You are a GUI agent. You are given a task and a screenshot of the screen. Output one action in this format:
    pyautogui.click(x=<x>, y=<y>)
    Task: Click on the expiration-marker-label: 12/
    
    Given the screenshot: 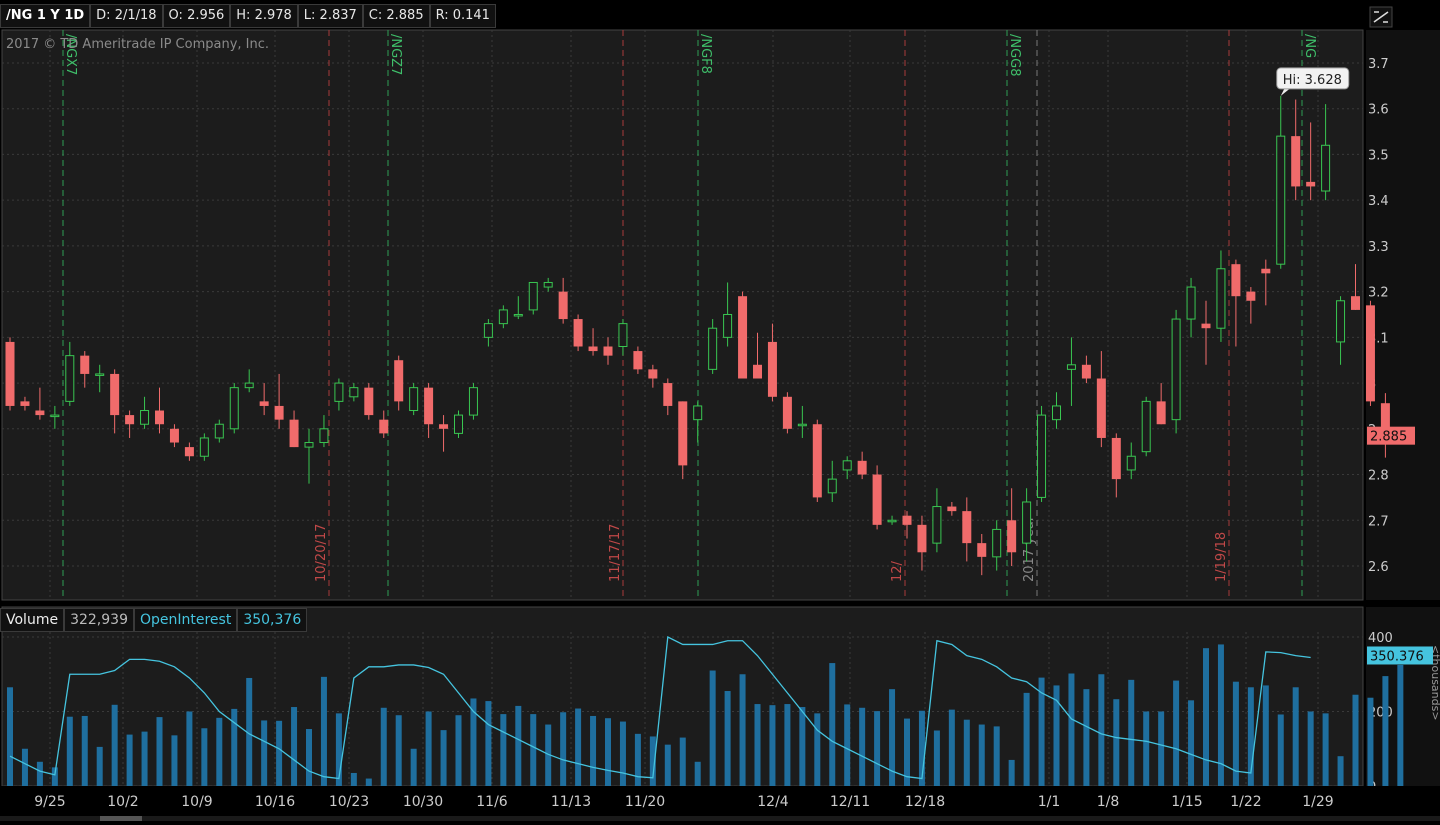 What is the action you would take?
    pyautogui.click(x=897, y=571)
    